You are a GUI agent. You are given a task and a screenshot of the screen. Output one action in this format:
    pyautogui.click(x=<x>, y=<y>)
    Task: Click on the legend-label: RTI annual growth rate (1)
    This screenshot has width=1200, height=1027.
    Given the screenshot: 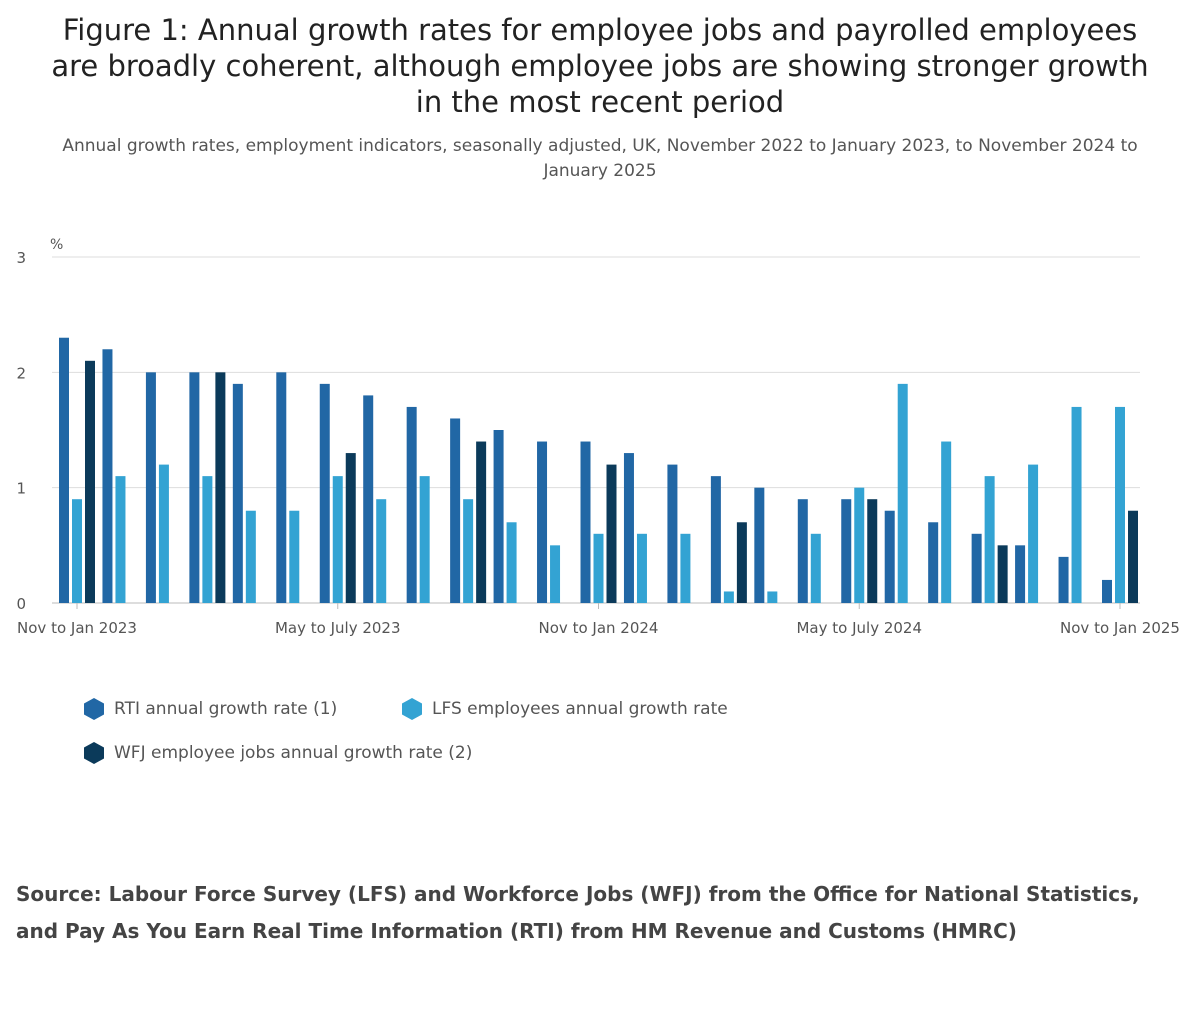 What is the action you would take?
    pyautogui.click(x=226, y=709)
    